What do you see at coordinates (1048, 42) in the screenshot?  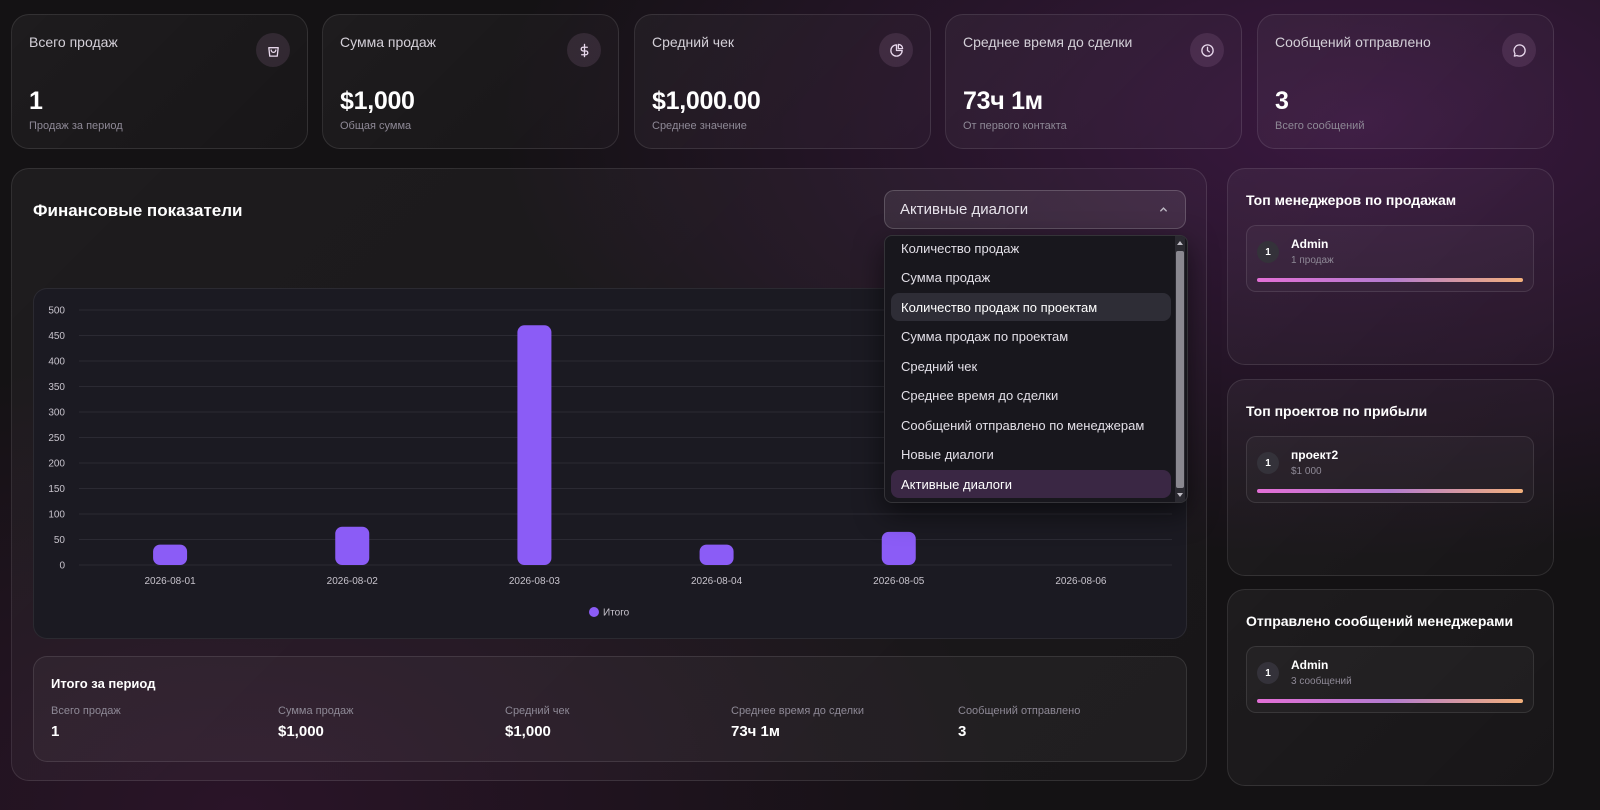 I see `stat-label: Среднее время до сделки` at bounding box center [1048, 42].